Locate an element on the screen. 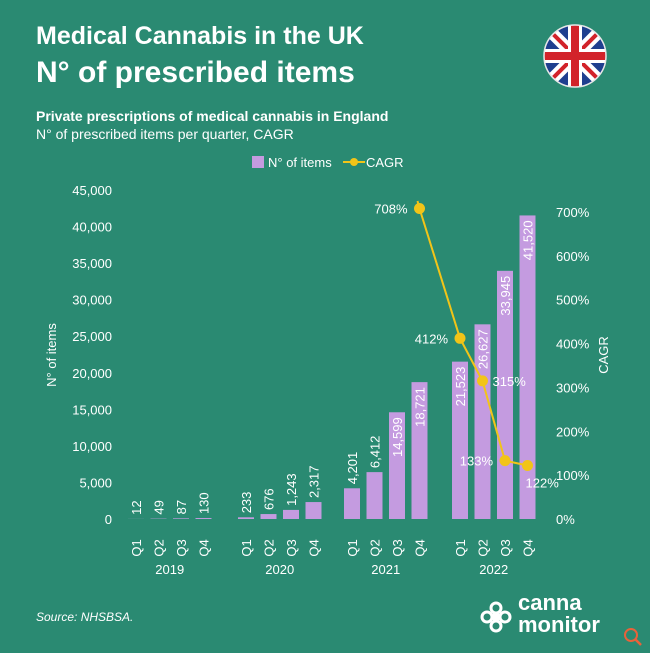 This screenshot has height=653, width=650. bar-value-label: 26,627 is located at coordinates (483, 349).